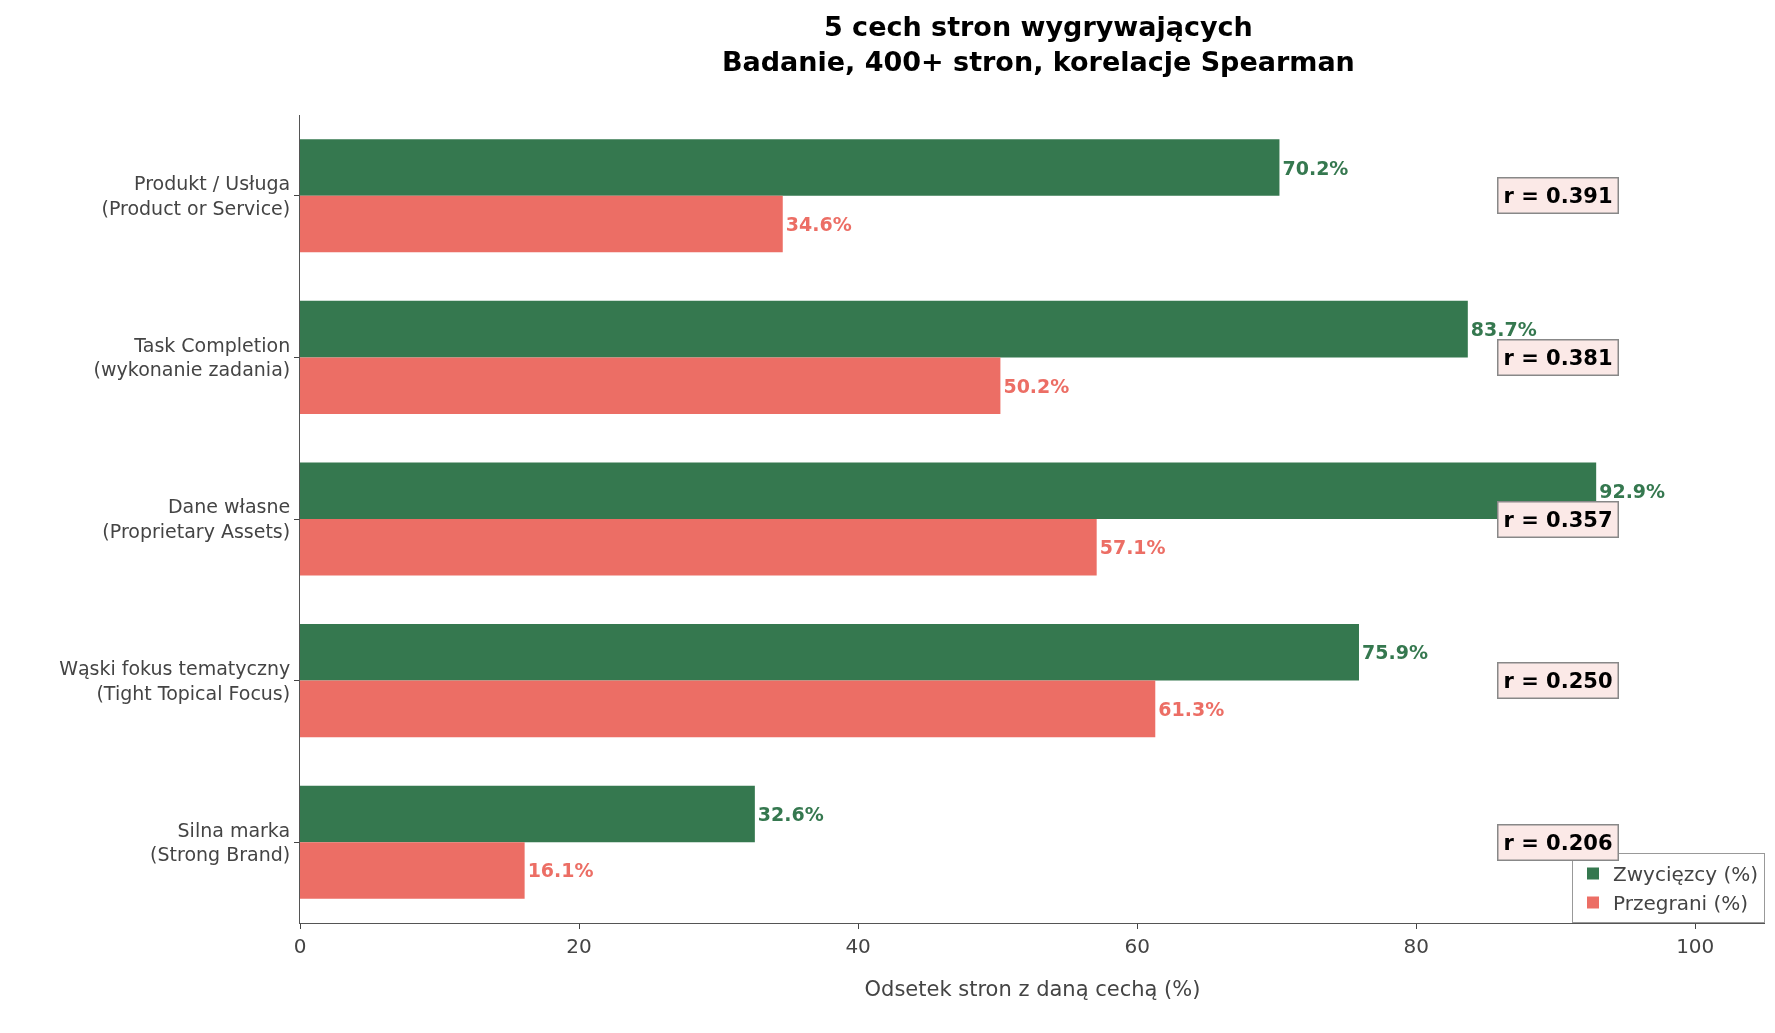 The height and width of the screenshot is (1033, 1775). What do you see at coordinates (579, 946) in the screenshot?
I see `x-tick-label: 20` at bounding box center [579, 946].